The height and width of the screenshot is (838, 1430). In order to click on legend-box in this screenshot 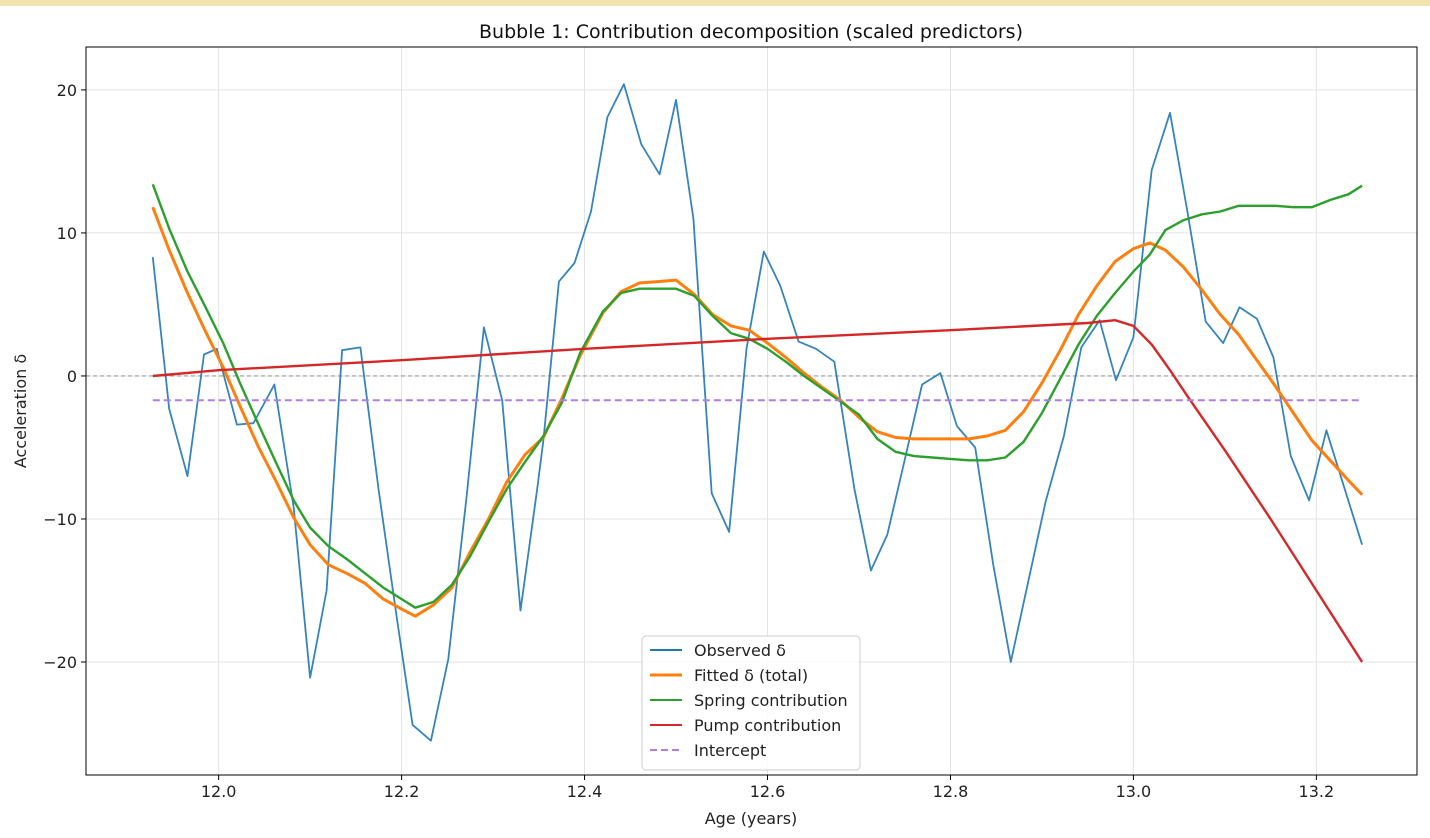, I will do `click(751, 703)`.